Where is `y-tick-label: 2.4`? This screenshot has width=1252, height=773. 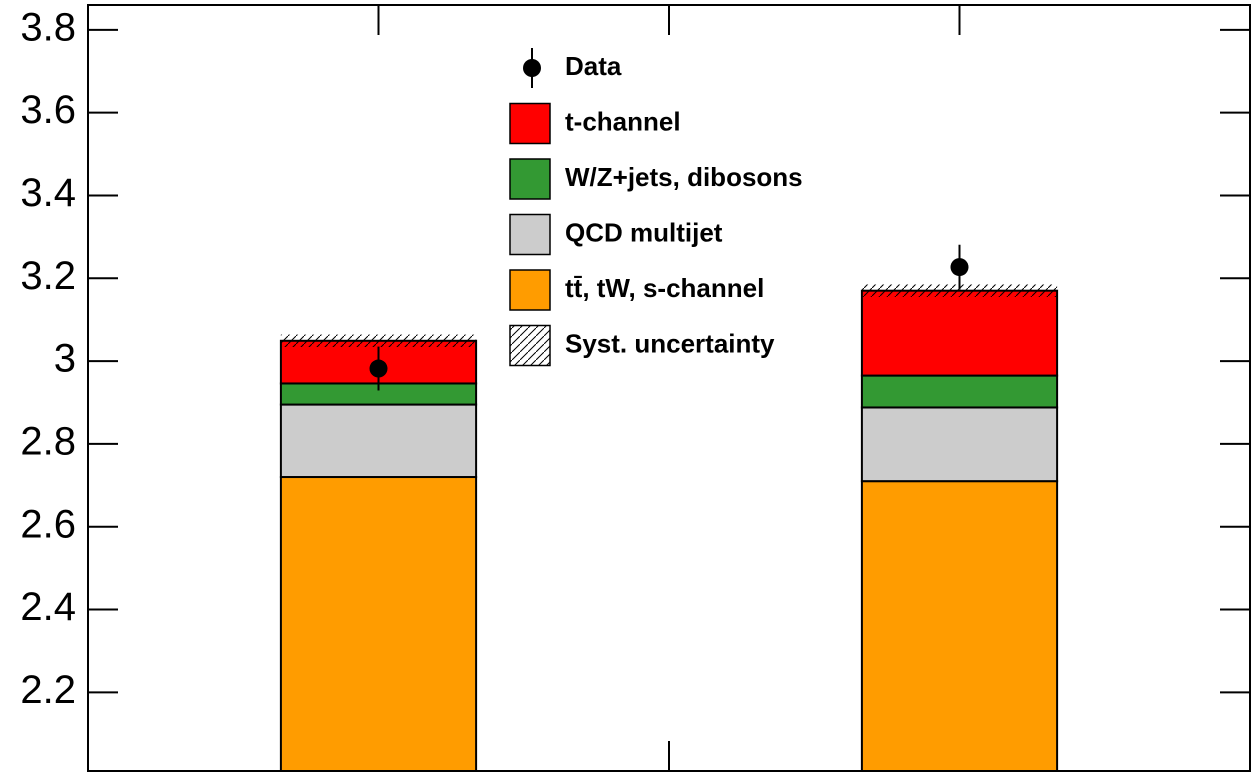 y-tick-label: 2.4 is located at coordinates (48, 607).